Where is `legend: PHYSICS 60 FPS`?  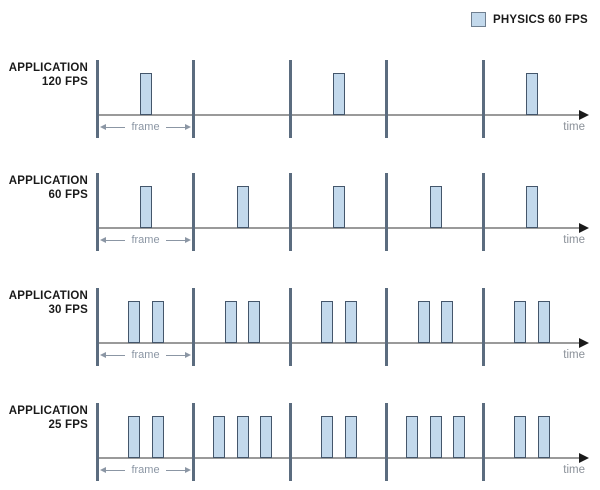
legend: PHYSICS 60 FPS is located at coordinates (529, 19).